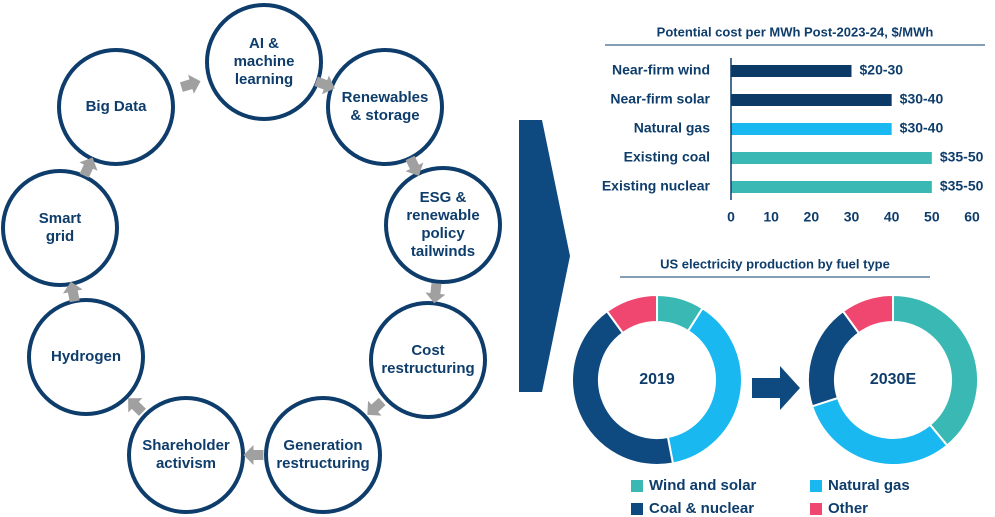 The image size is (995, 517). What do you see at coordinates (731, 217) in the screenshot?
I see `x-tick-label: 0` at bounding box center [731, 217].